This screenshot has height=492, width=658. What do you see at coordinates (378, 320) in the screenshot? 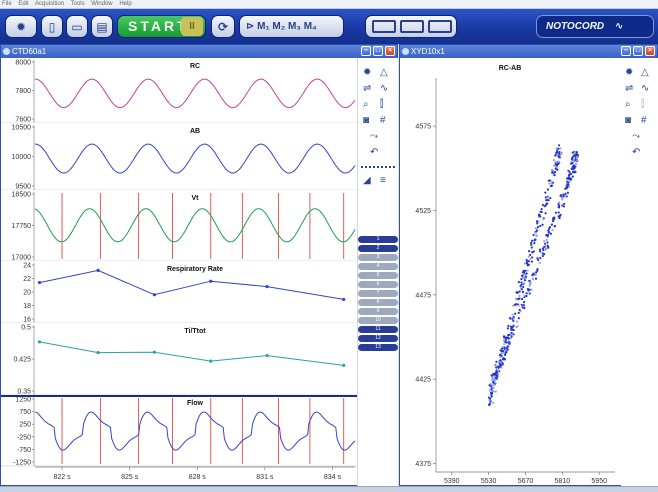
I see `marker-pill: 10` at bounding box center [378, 320].